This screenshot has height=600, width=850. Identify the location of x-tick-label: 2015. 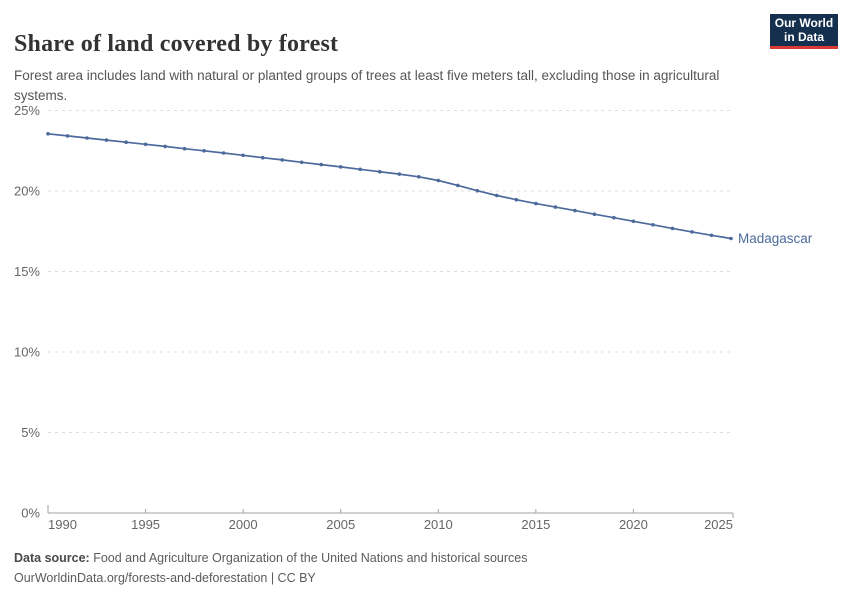
(535, 524).